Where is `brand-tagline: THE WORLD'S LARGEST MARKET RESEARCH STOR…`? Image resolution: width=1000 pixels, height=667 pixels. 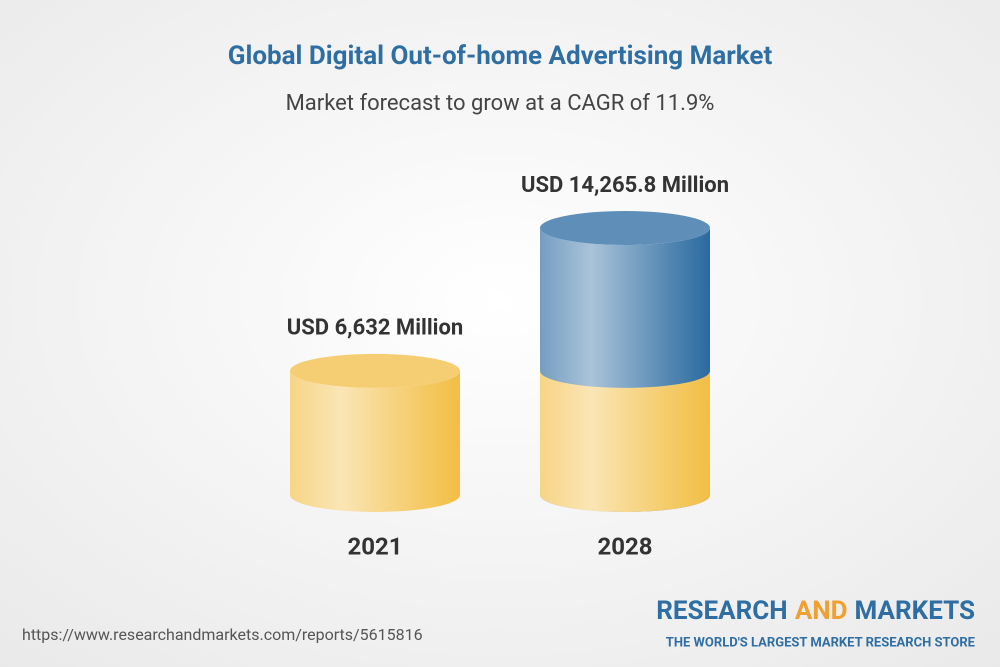 brand-tagline: THE WORLD'S LARGEST MARKET RESEARCH STOR… is located at coordinates (821, 642).